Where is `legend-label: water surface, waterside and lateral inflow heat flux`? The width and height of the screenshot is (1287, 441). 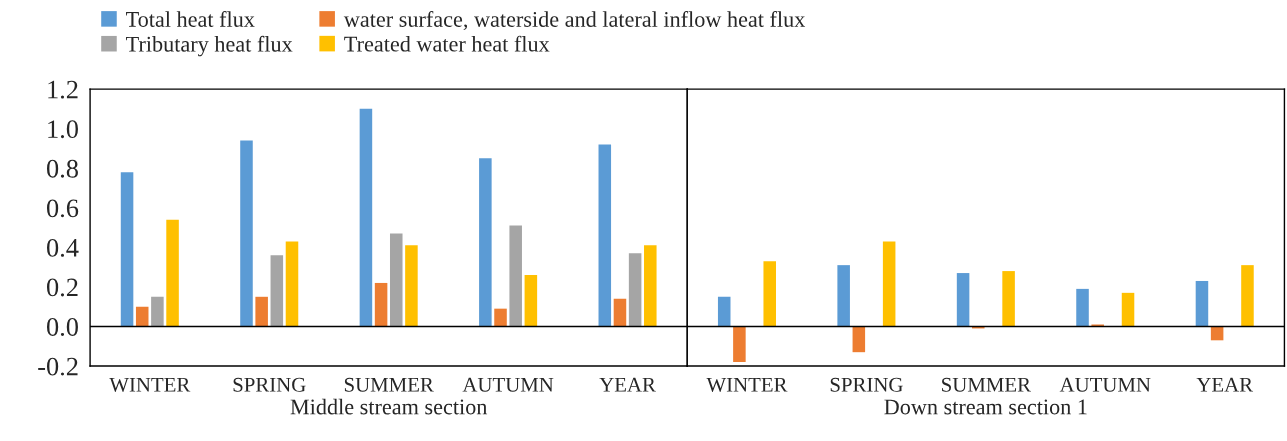 legend-label: water surface, waterside and lateral inflow heat flux is located at coordinates (574, 21).